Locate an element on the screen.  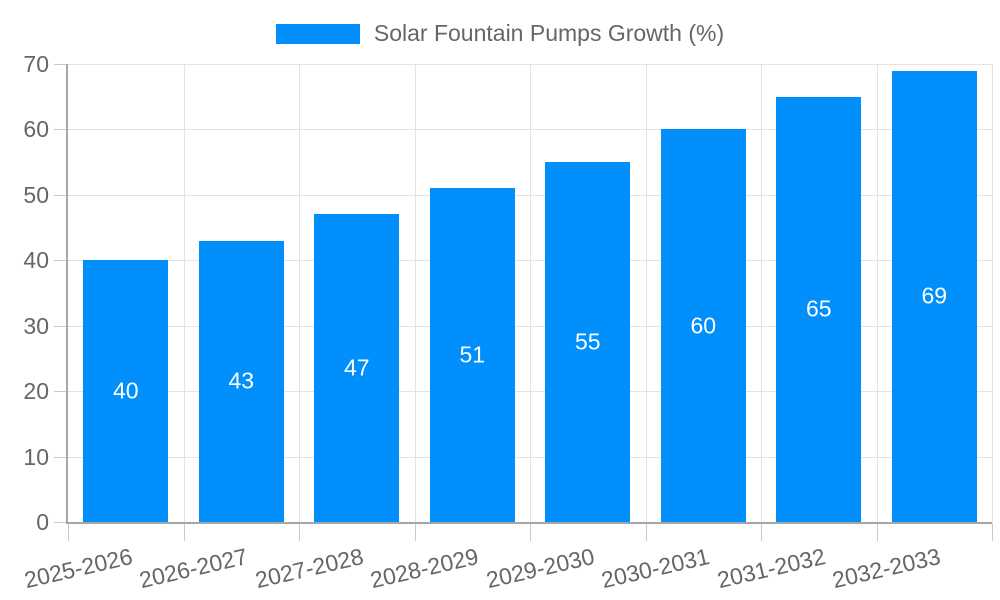
bar-value-label: 55 is located at coordinates (587, 341).